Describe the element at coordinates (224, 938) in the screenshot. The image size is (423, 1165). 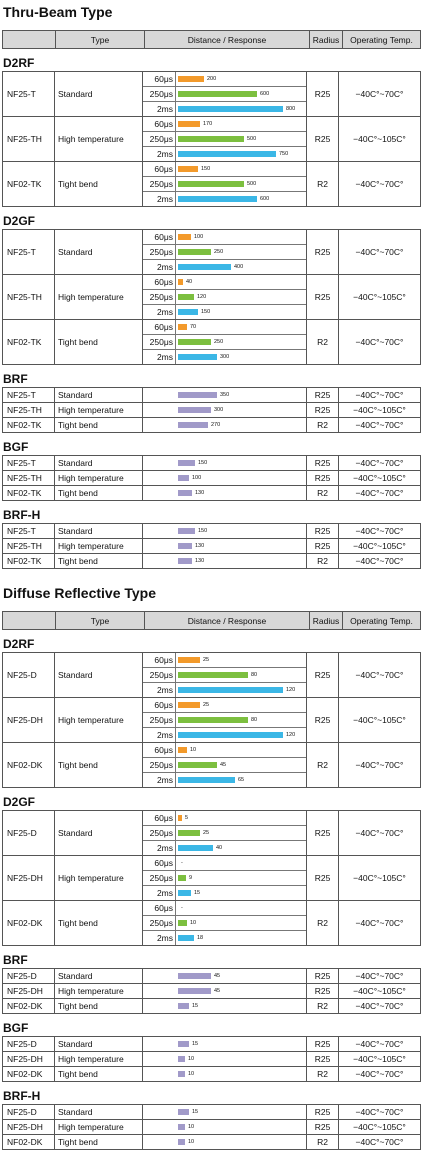
I see `response-row: 2ms 18` at that location.